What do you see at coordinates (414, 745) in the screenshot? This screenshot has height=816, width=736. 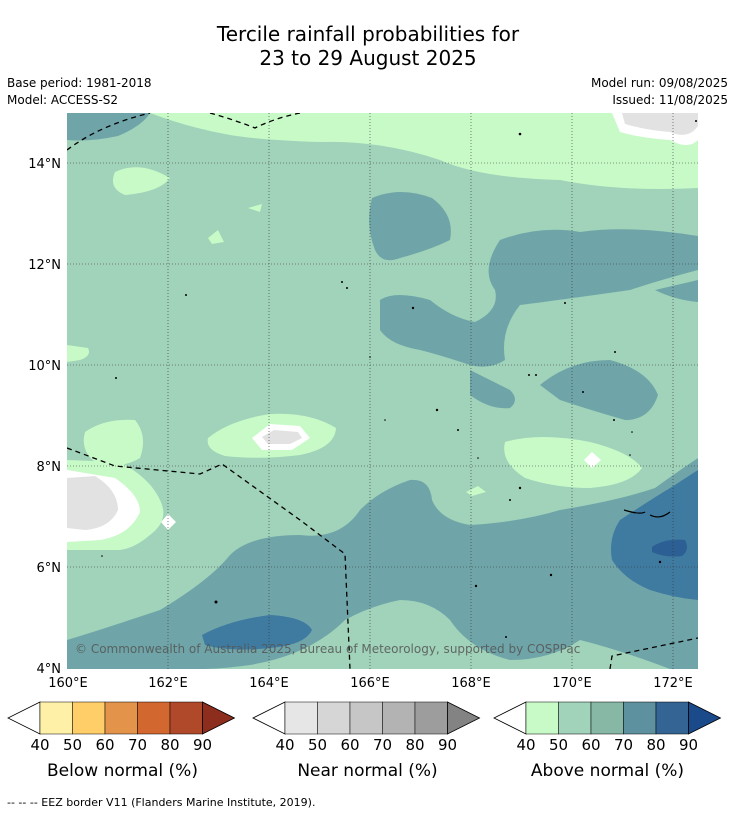 I see `near-colorbar-tick: 80` at bounding box center [414, 745].